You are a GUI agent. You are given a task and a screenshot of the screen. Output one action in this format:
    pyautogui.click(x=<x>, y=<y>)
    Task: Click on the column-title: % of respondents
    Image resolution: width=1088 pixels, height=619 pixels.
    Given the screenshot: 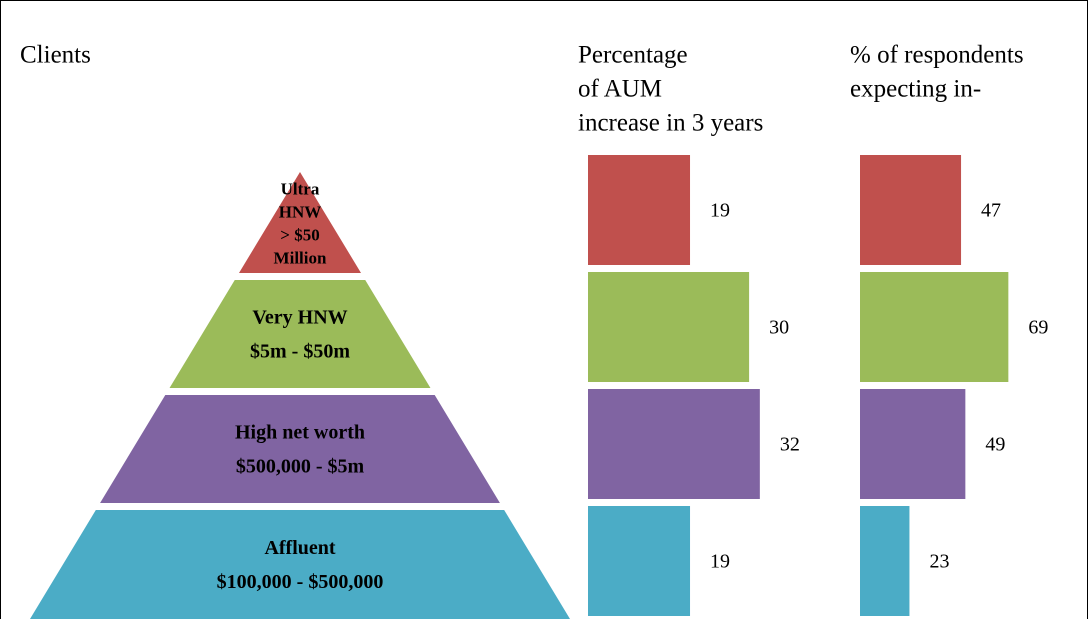 What is the action you would take?
    pyautogui.click(x=937, y=55)
    